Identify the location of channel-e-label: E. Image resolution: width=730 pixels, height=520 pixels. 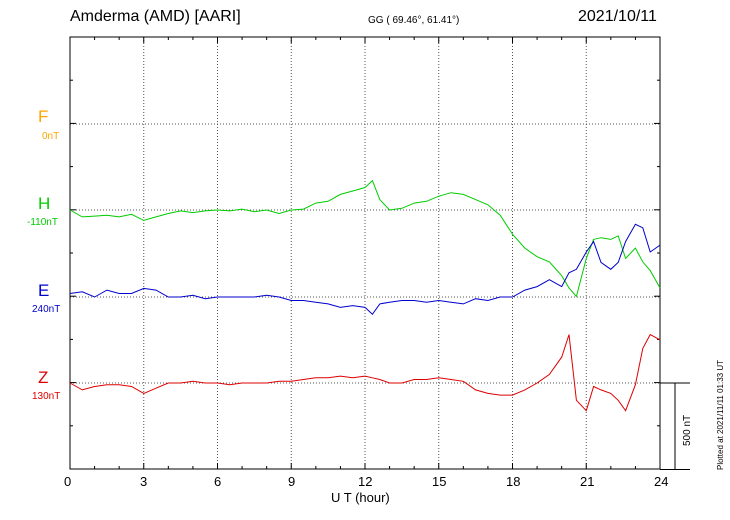
(44, 290).